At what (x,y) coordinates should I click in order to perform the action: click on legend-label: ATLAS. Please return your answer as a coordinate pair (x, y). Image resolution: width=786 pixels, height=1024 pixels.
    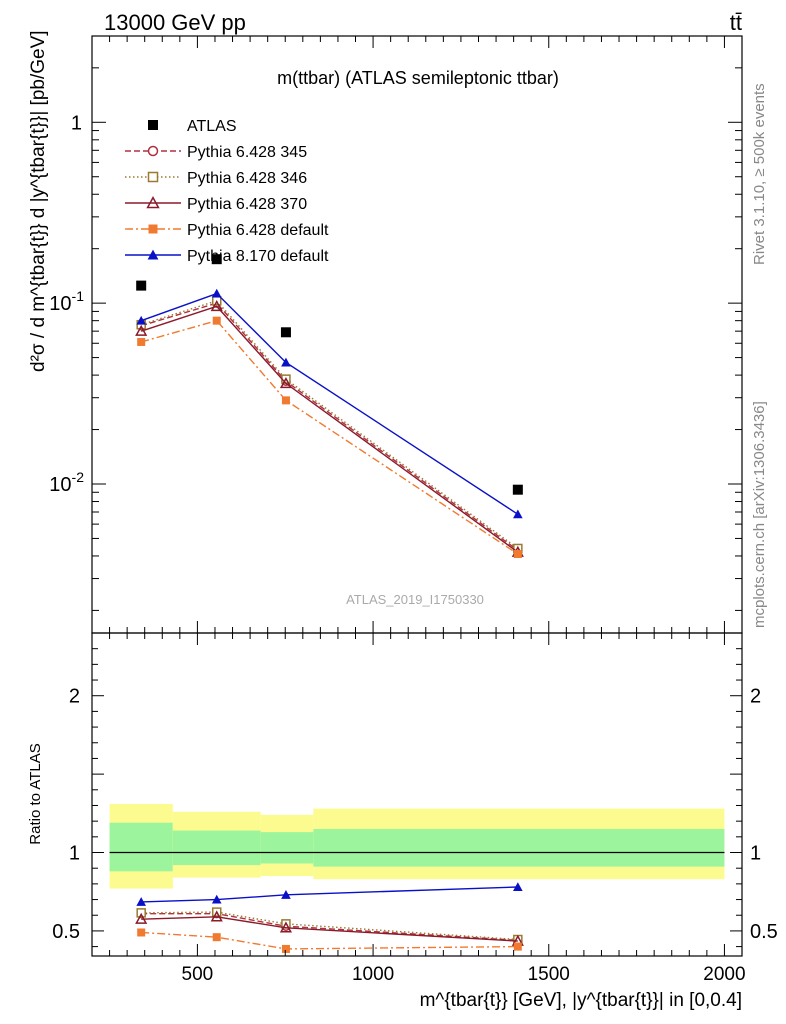
    Looking at the image, I should click on (212, 126).